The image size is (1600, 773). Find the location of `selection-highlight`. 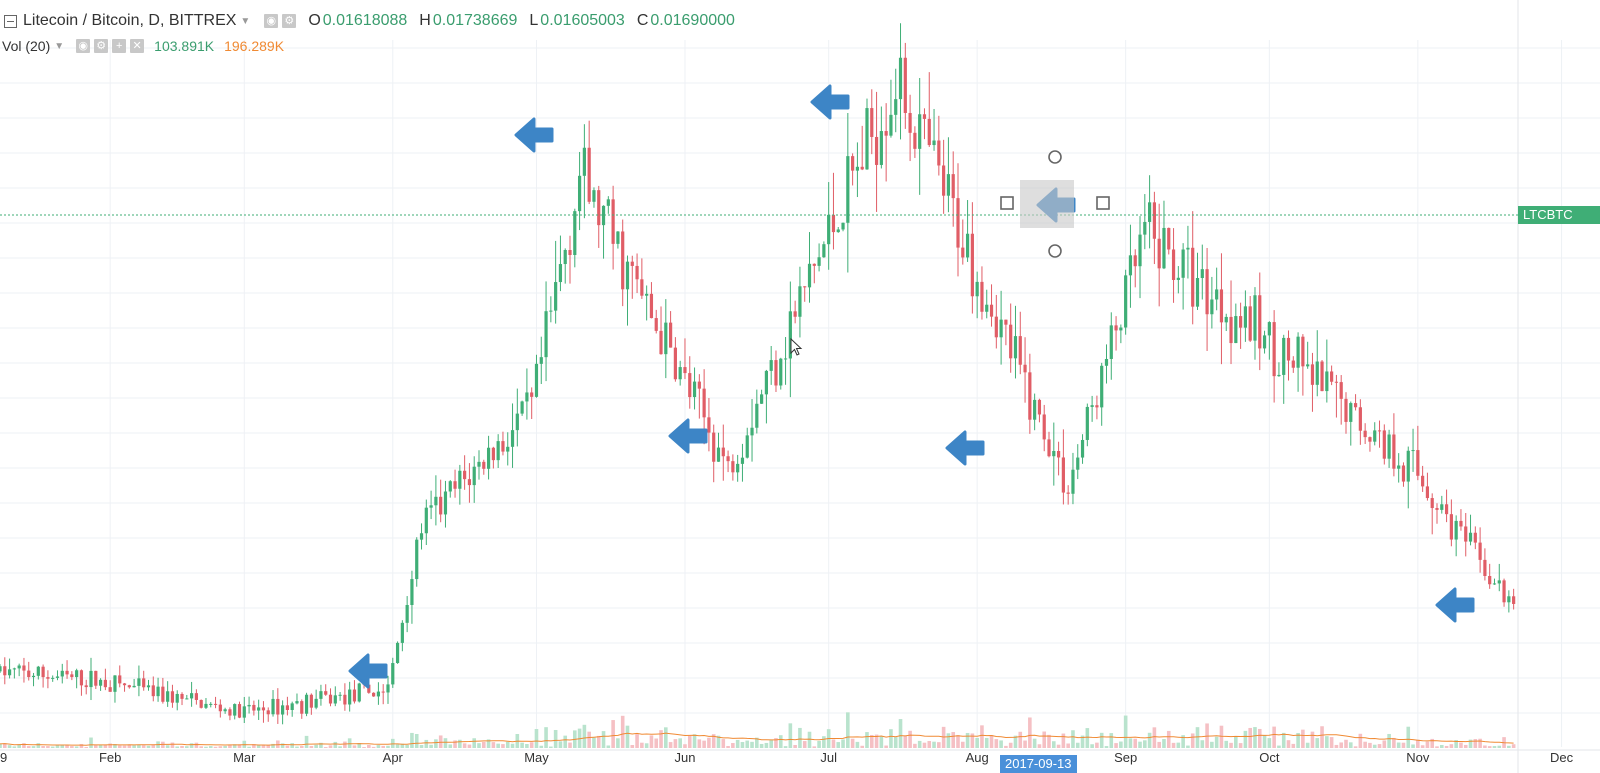

selection-highlight is located at coordinates (1047, 204).